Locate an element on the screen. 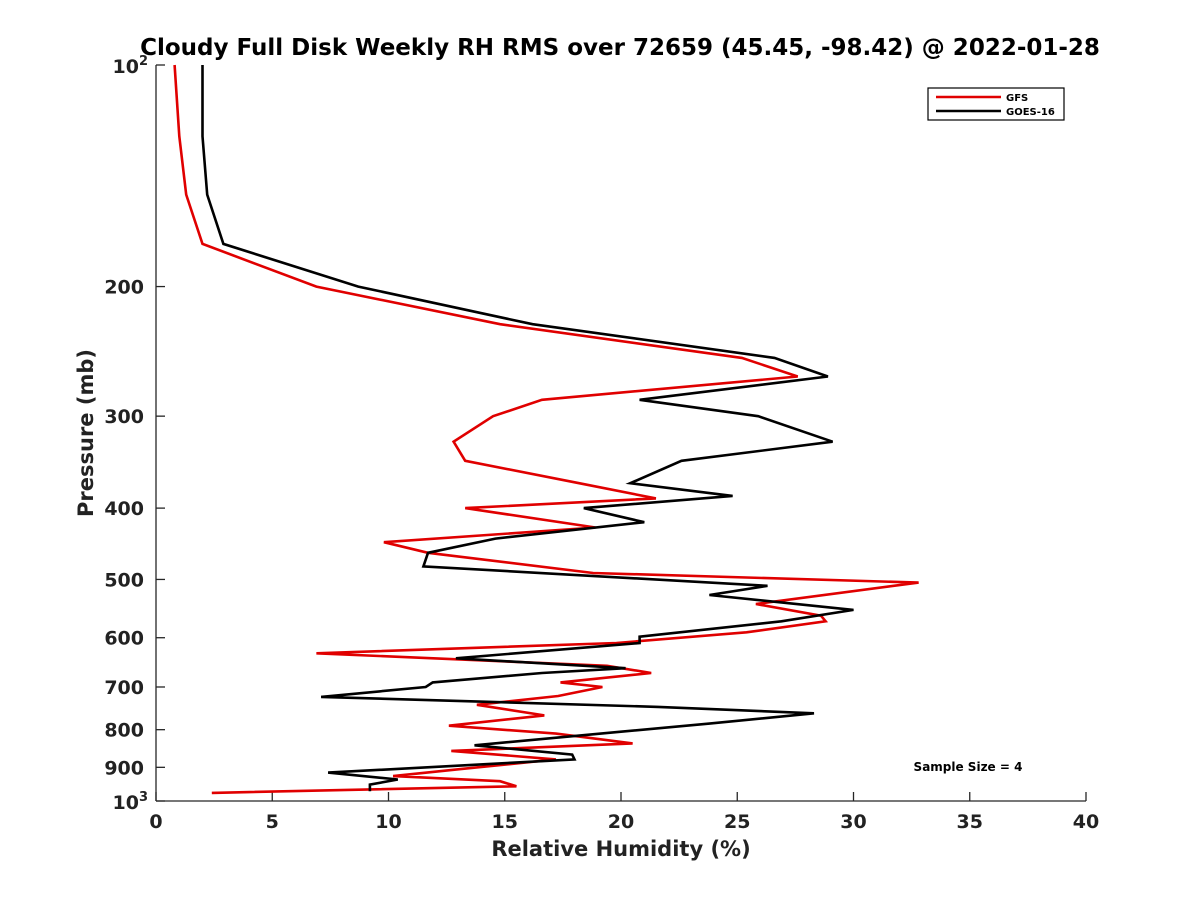  y-tick-label-200: 200 is located at coordinates (124, 288).